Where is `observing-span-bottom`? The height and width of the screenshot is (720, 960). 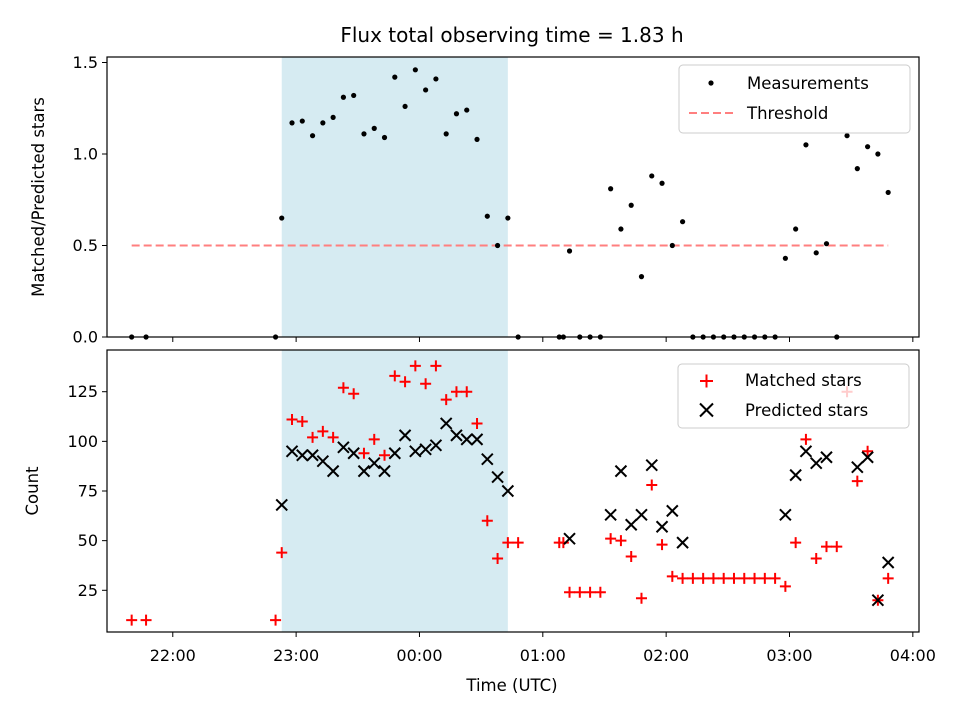 observing-span-bottom is located at coordinates (394, 491).